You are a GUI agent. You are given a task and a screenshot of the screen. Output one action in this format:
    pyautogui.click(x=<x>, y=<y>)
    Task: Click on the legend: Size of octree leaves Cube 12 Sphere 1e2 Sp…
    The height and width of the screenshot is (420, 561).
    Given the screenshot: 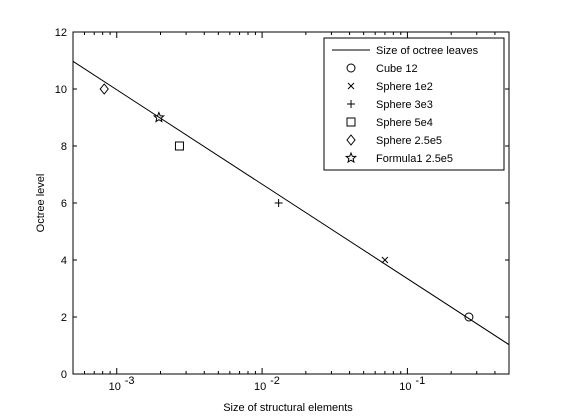 What is the action you would take?
    pyautogui.click(x=414, y=104)
    